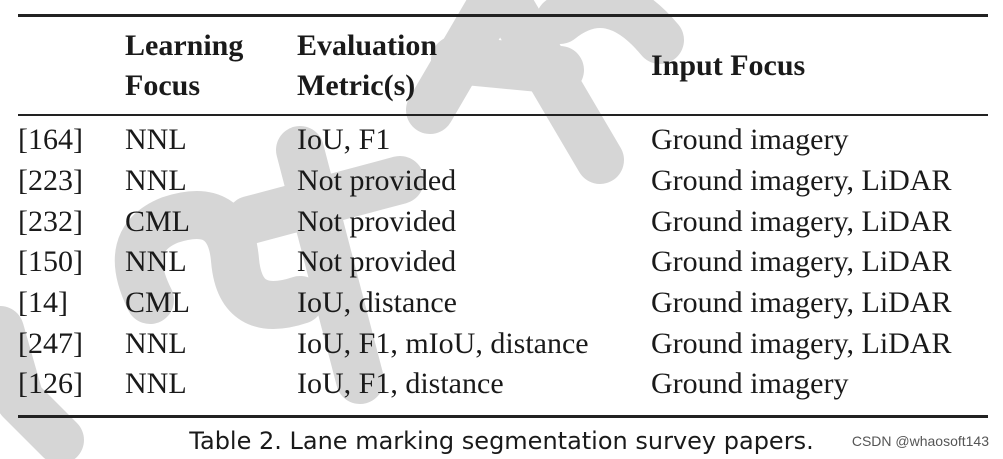 The width and height of the screenshot is (1003, 459). Describe the element at coordinates (400, 384) in the screenshot. I see `metric-cell: IoU, F1, distance` at that location.